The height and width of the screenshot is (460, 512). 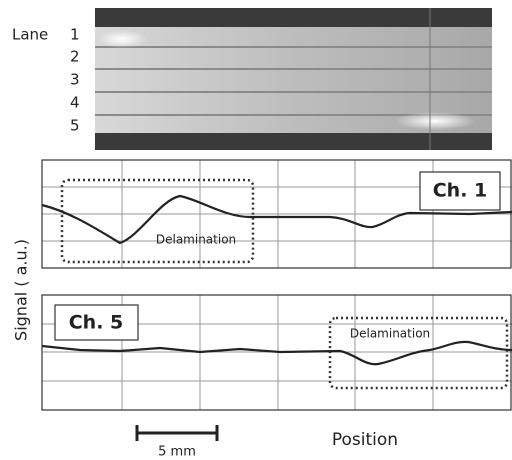 I want to click on channel-label: Ch. 5, so click(x=96, y=323).